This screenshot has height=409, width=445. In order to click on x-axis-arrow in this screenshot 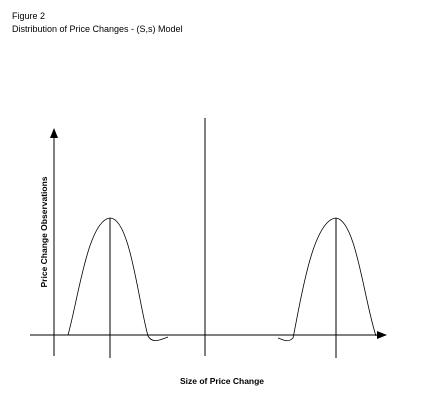, I will do `click(382, 335)`.